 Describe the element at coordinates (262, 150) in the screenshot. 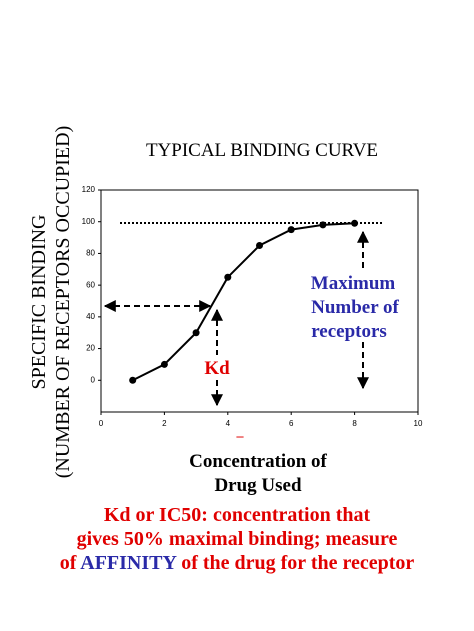

I see `chart-title: TYPICAL BINDING CURVE` at that location.